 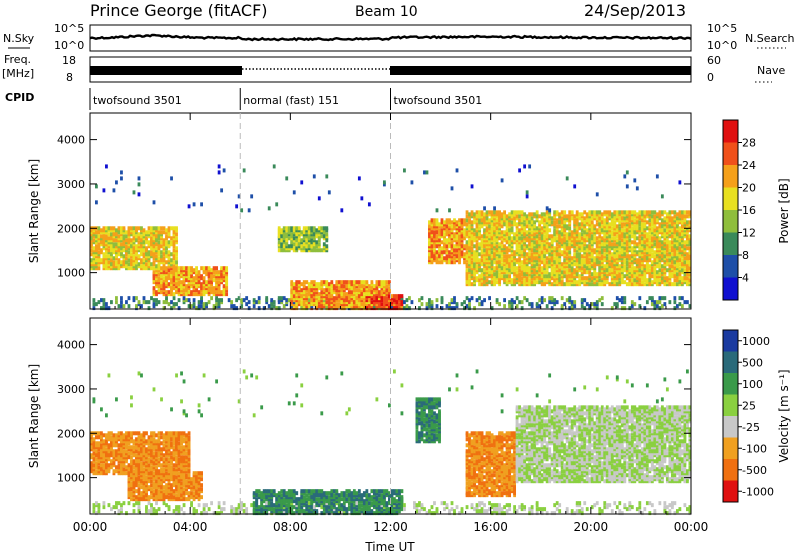 I want to click on velocity-cell, so click(x=101, y=445).